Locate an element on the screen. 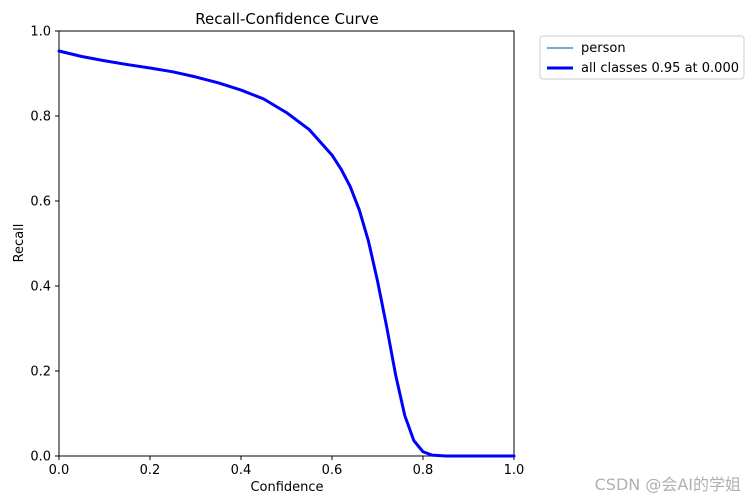 The image size is (755, 503). legend-box is located at coordinates (642, 57).